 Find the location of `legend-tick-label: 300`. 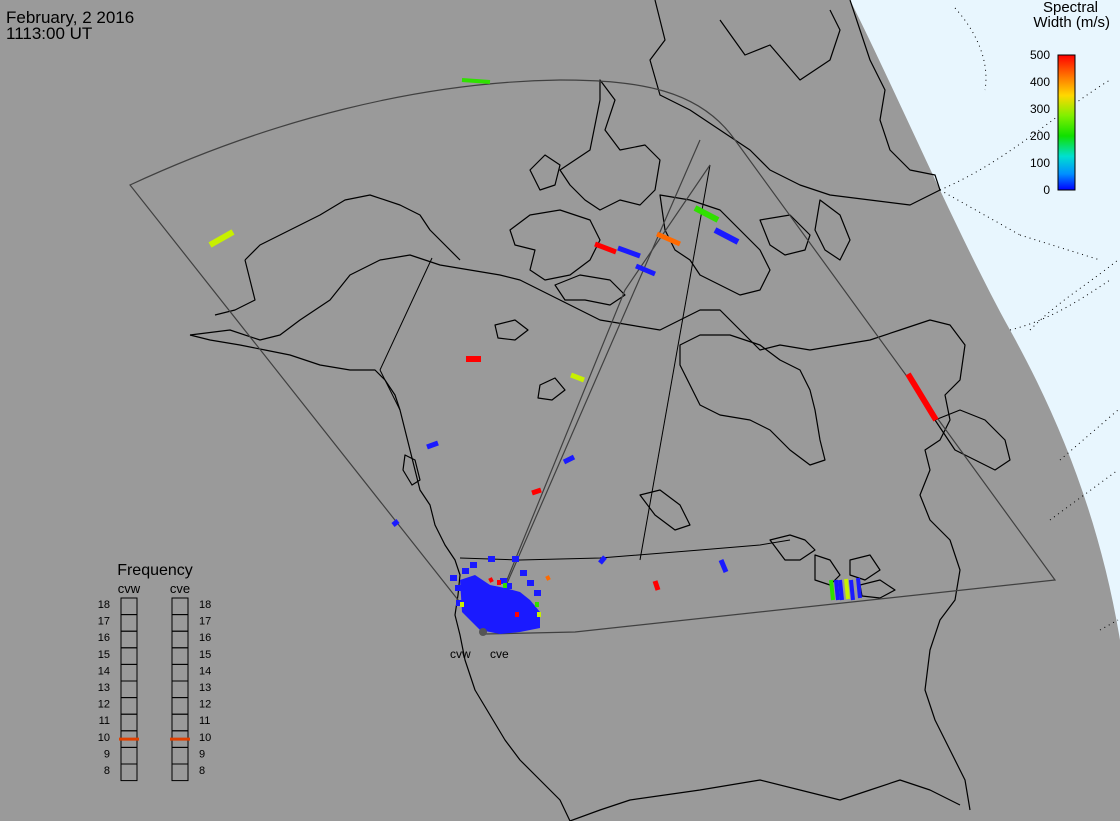

legend-tick-label: 300 is located at coordinates (1040, 109).